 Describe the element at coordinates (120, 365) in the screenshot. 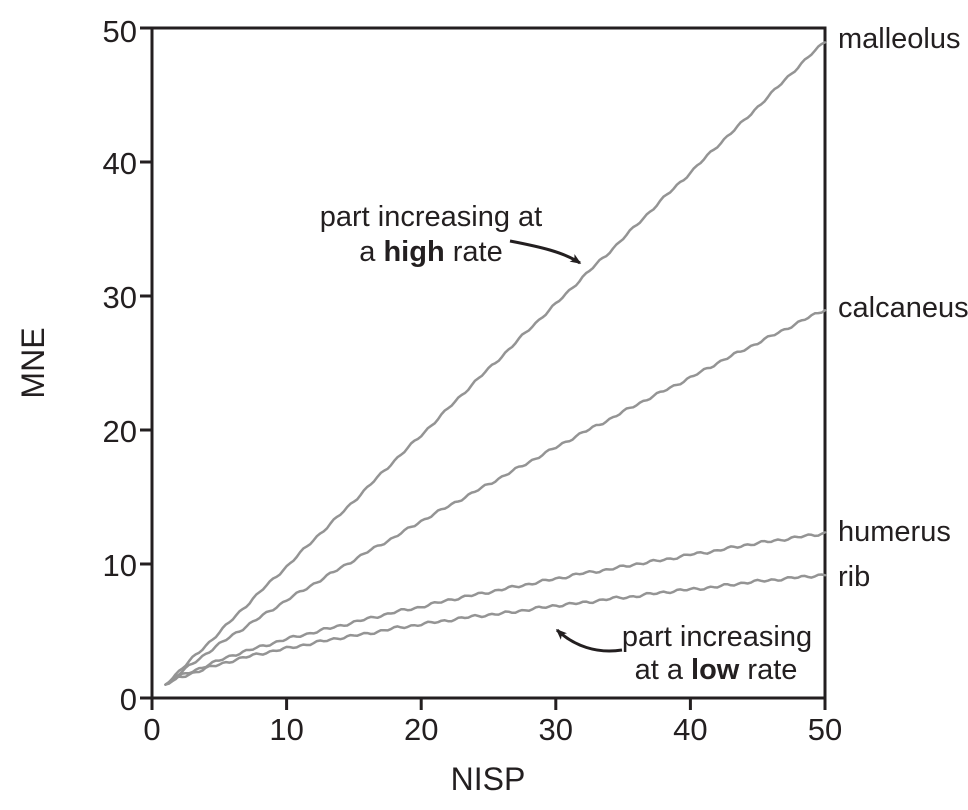

I see `y-axis-tick-labels: 0 10 20 30 40 50` at that location.